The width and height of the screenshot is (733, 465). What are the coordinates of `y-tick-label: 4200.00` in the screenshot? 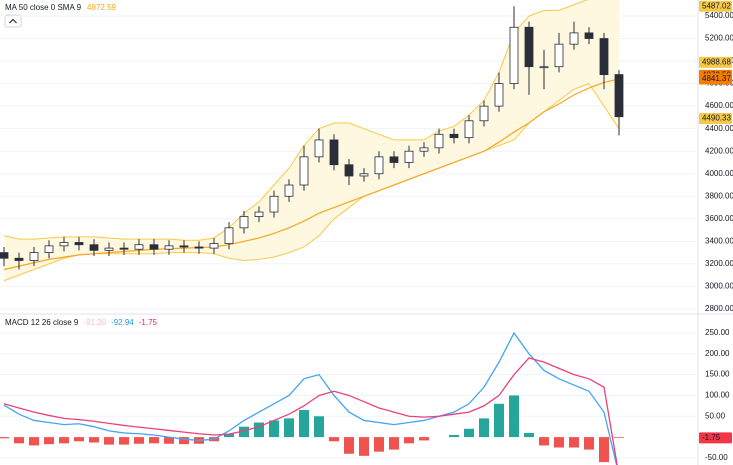 It's located at (719, 150).